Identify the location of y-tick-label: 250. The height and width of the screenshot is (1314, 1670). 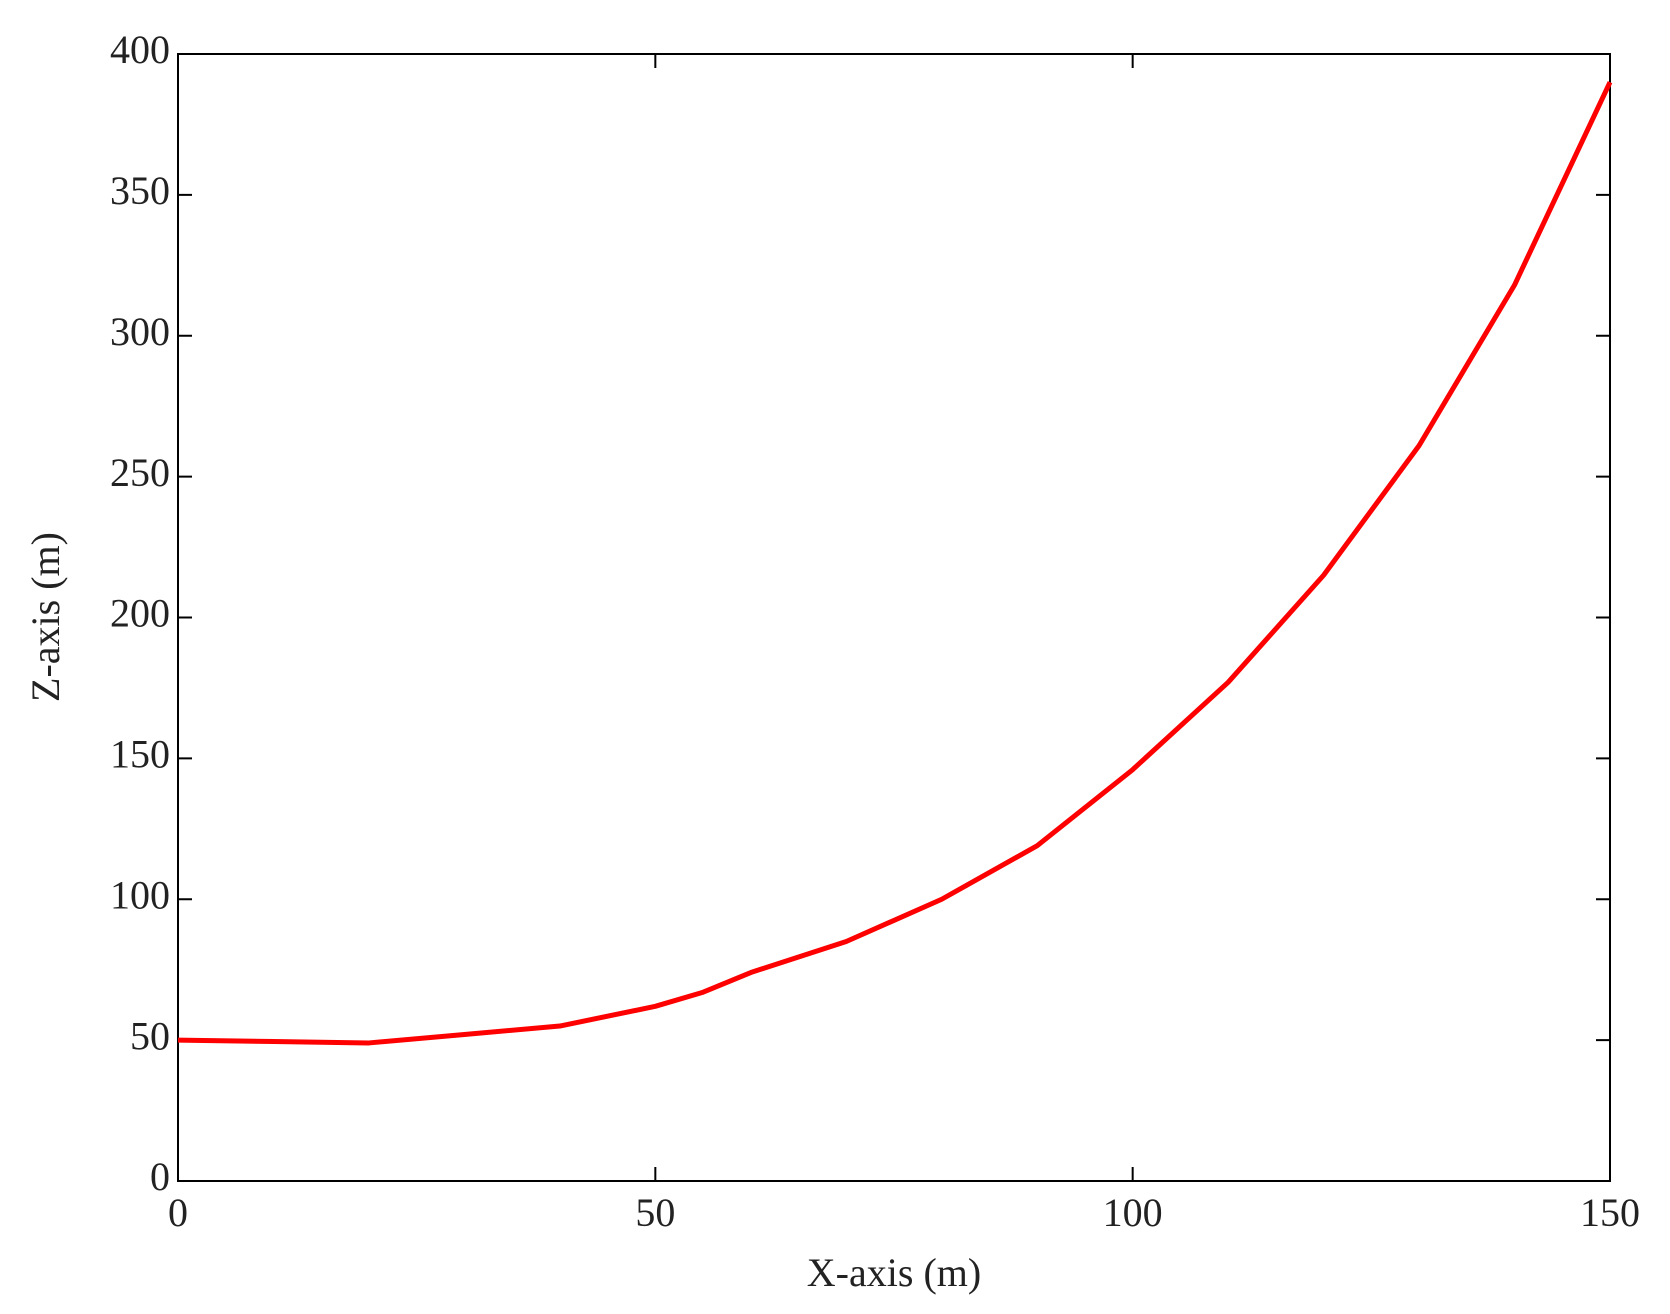
(140, 472).